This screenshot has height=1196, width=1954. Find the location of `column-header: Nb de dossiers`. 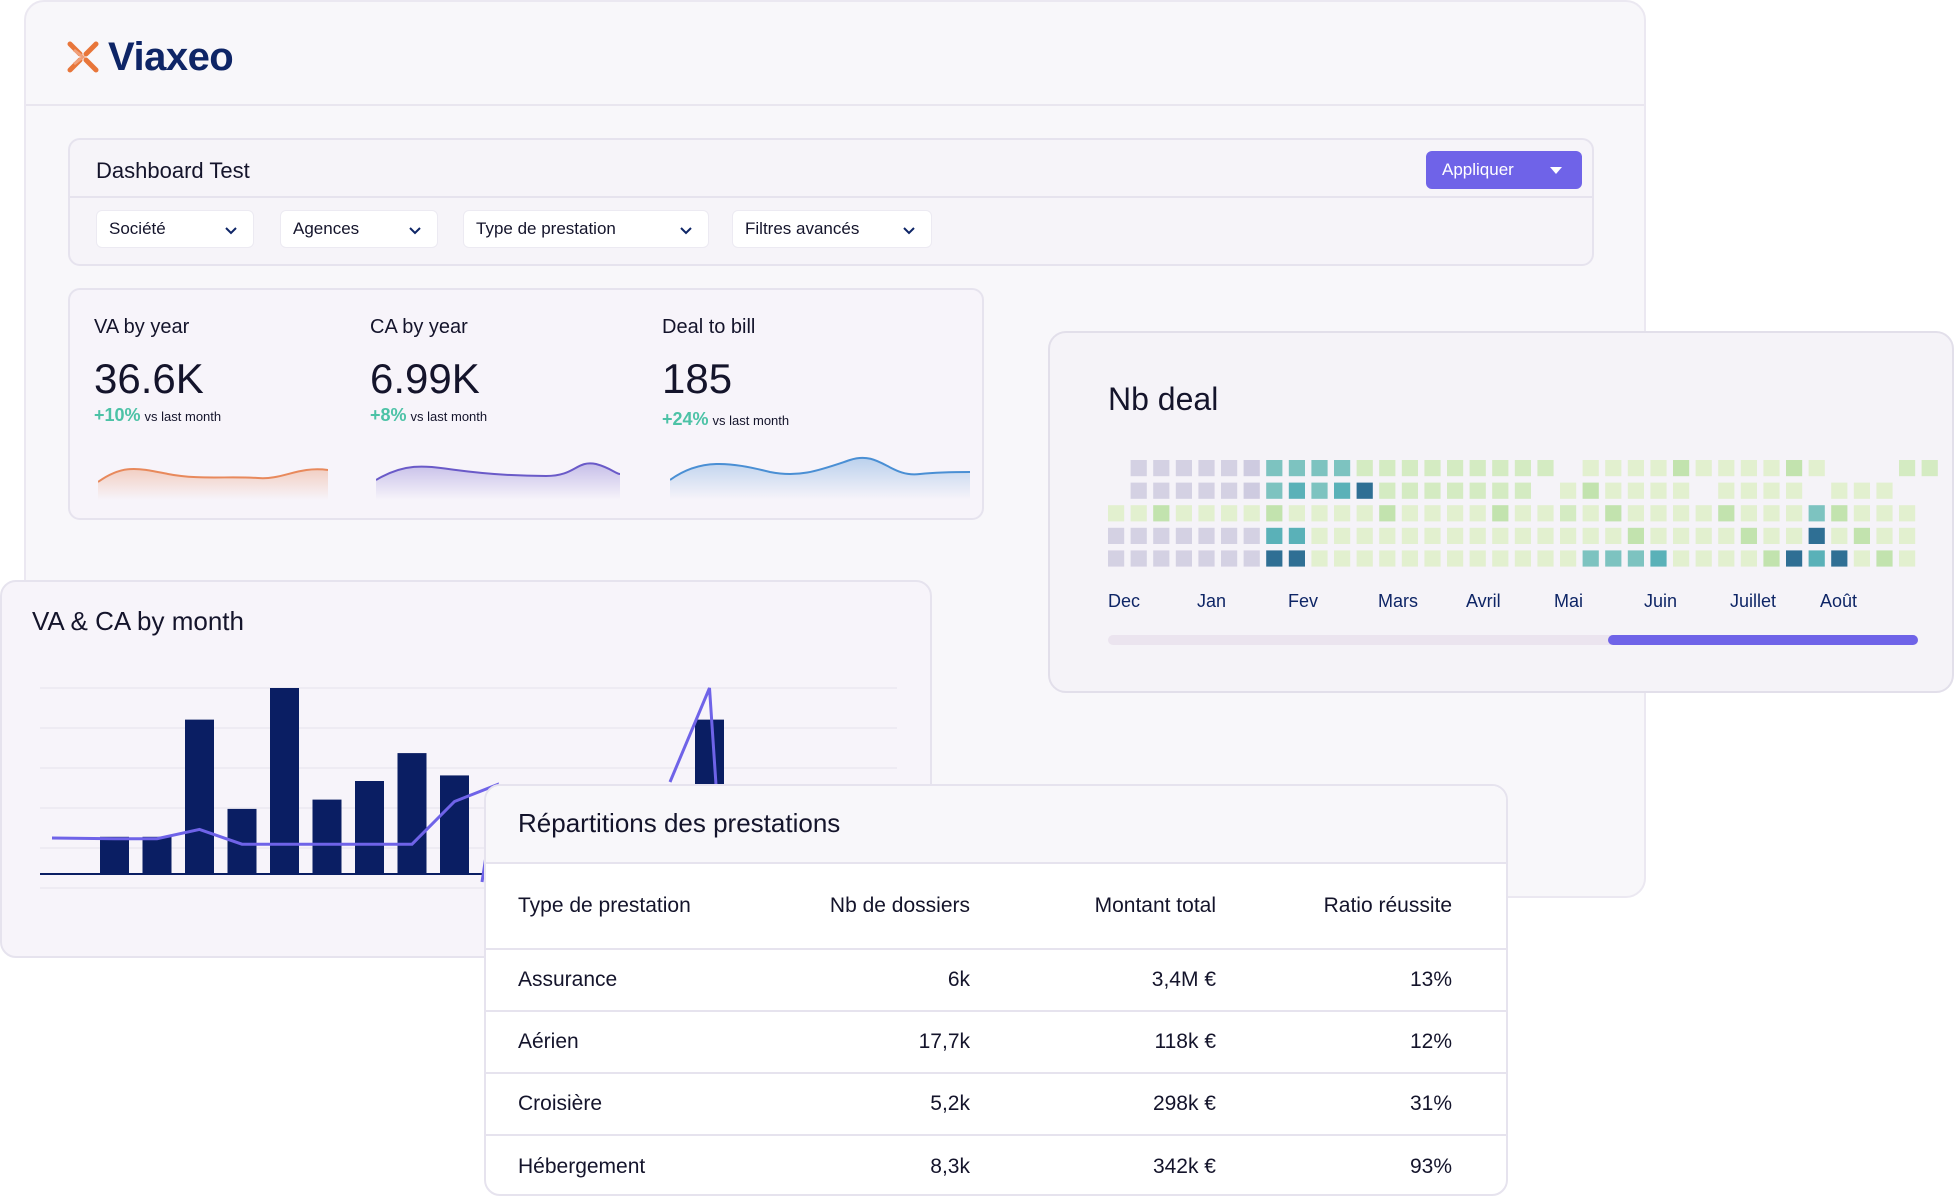

column-header: Nb de dossiers is located at coordinates (899, 905).